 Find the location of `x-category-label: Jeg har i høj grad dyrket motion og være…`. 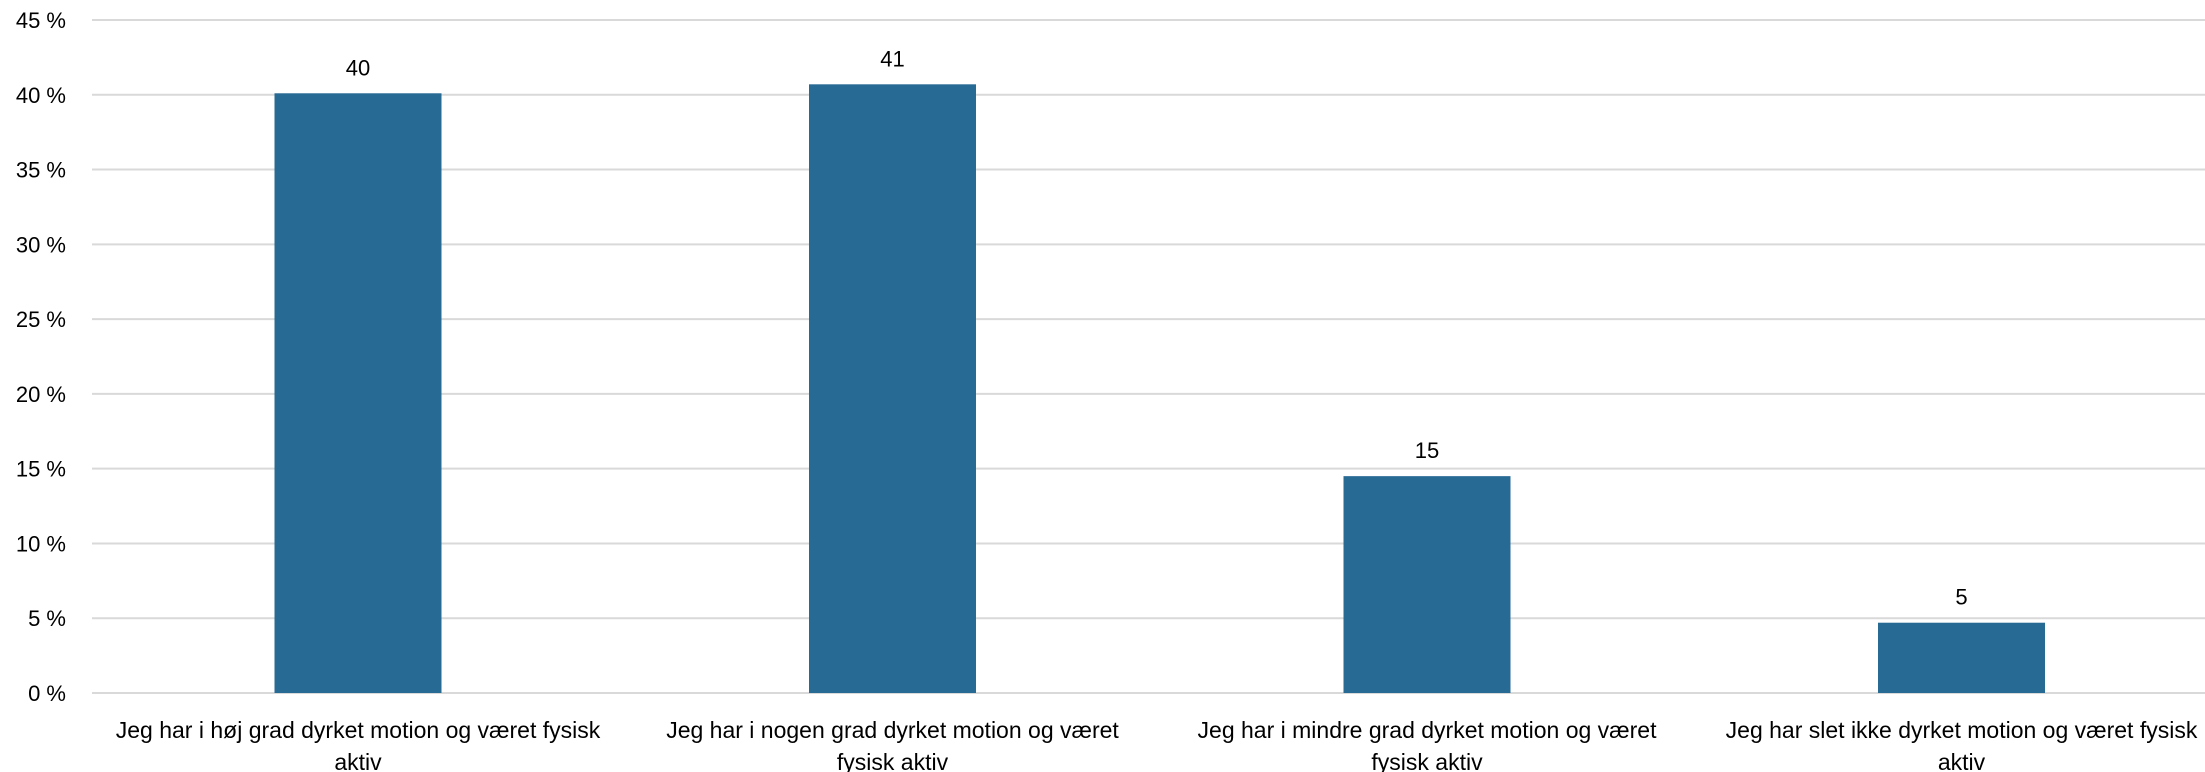

x-category-label: Jeg har i høj grad dyrket motion og være… is located at coordinates (358, 744).